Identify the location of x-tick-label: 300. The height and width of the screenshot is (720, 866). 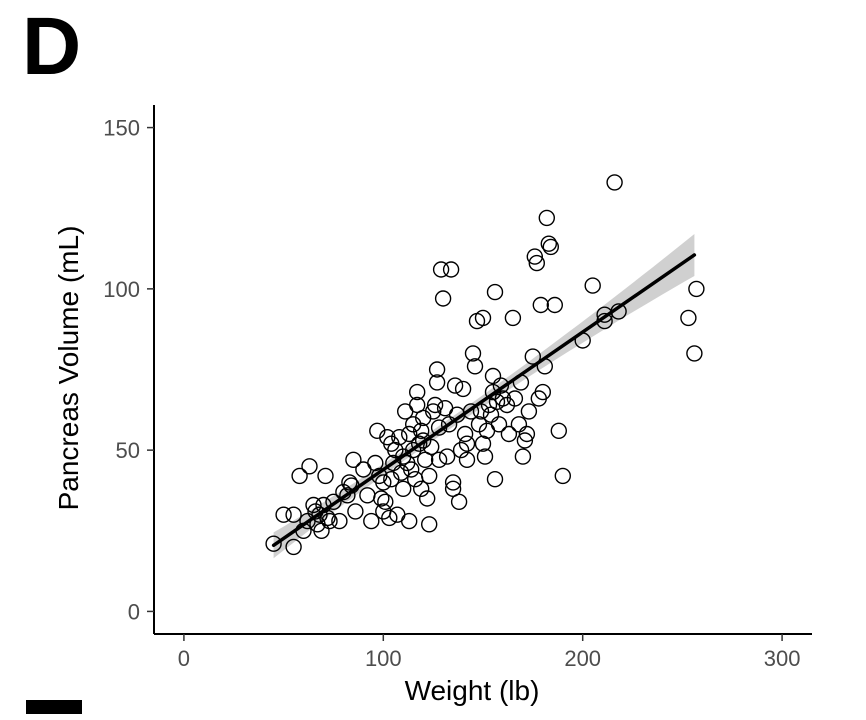
(782, 658).